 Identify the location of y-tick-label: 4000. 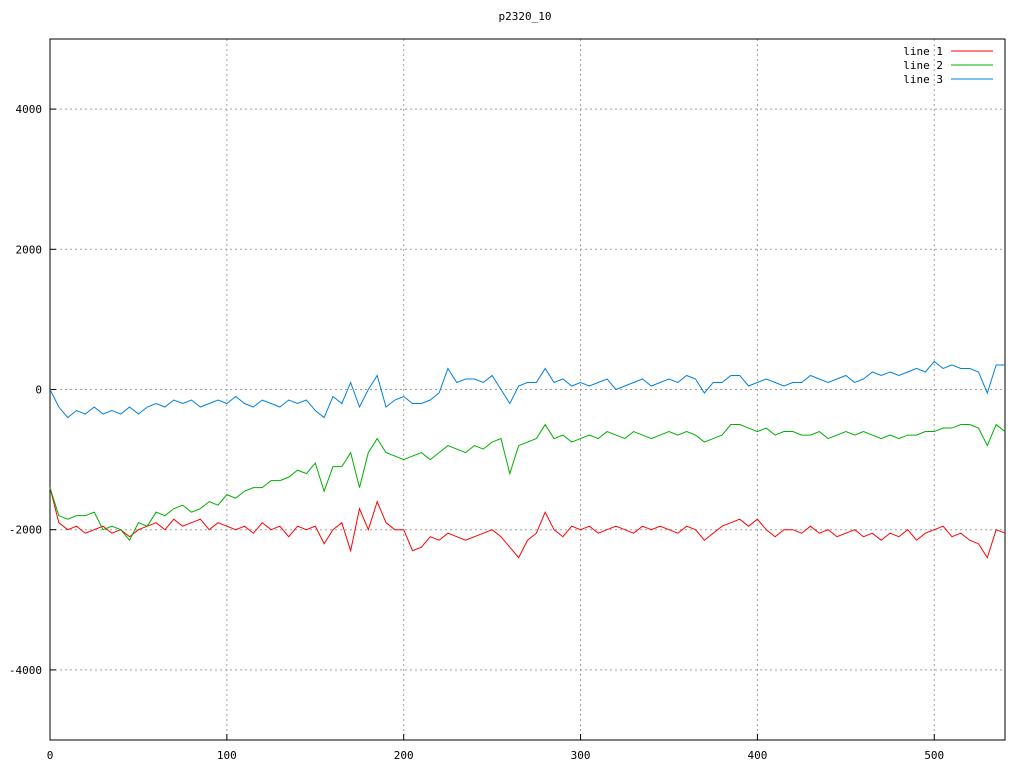
(29, 109).